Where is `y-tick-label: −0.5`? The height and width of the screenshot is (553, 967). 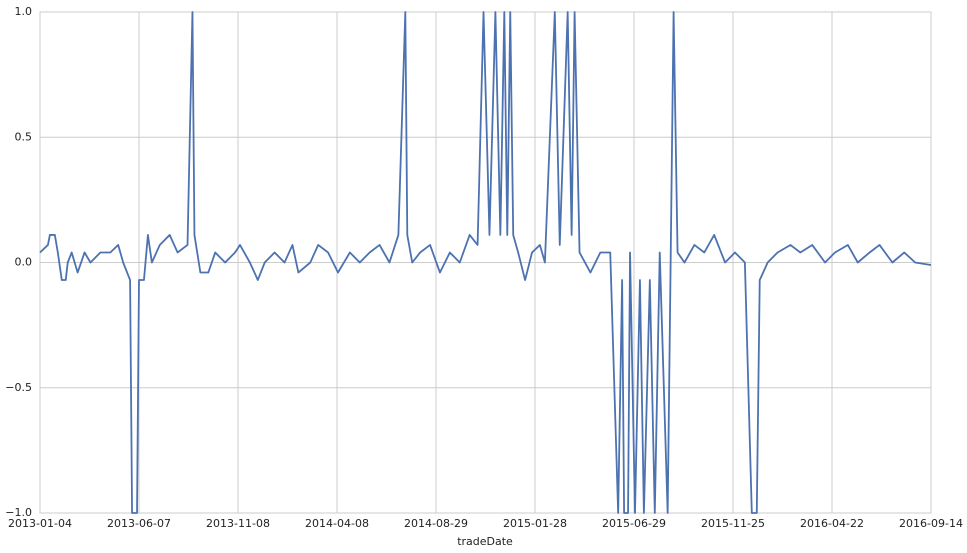 y-tick-label: −0.5 is located at coordinates (18, 387).